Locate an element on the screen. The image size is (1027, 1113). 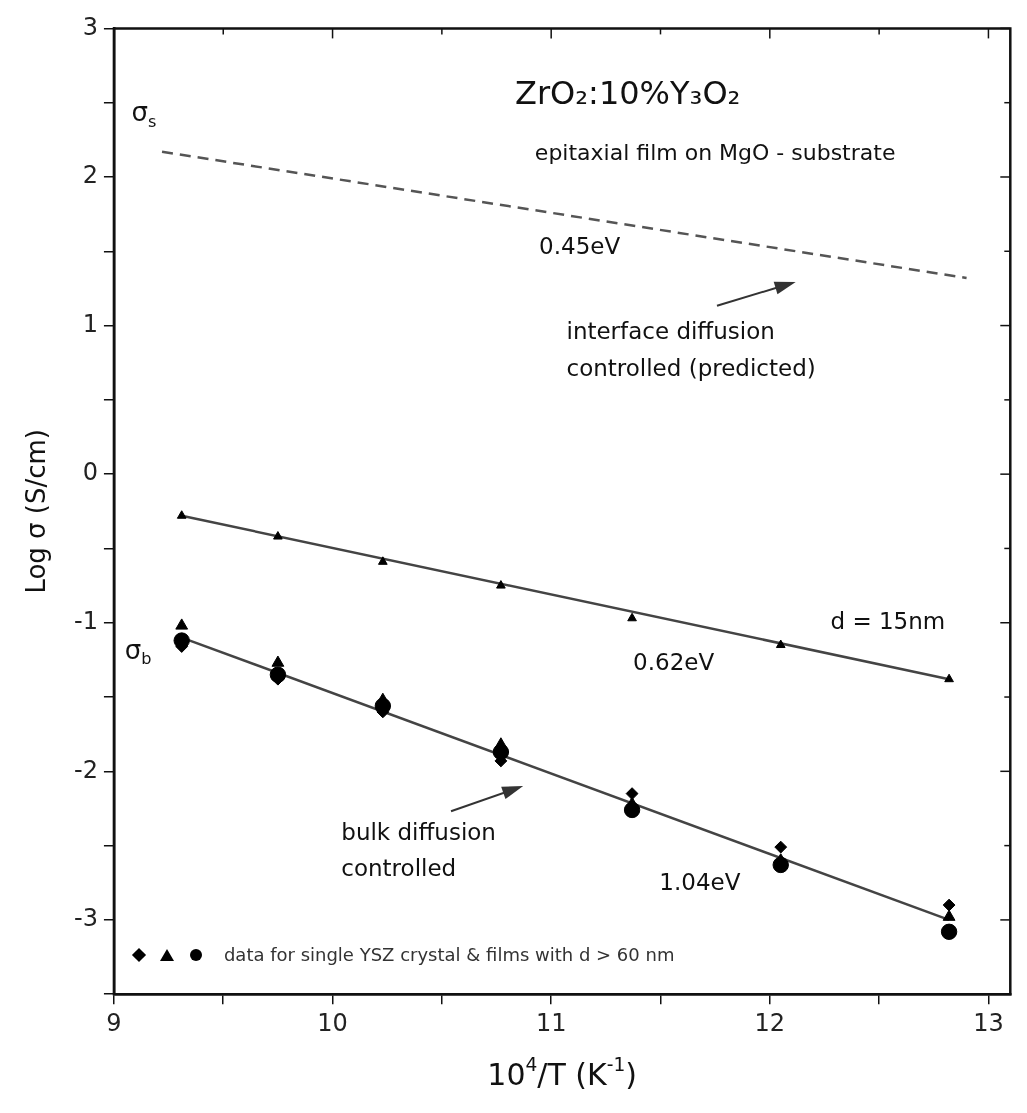
y-axis-title: Log σ (S/cm) is located at coordinates (35, 511).